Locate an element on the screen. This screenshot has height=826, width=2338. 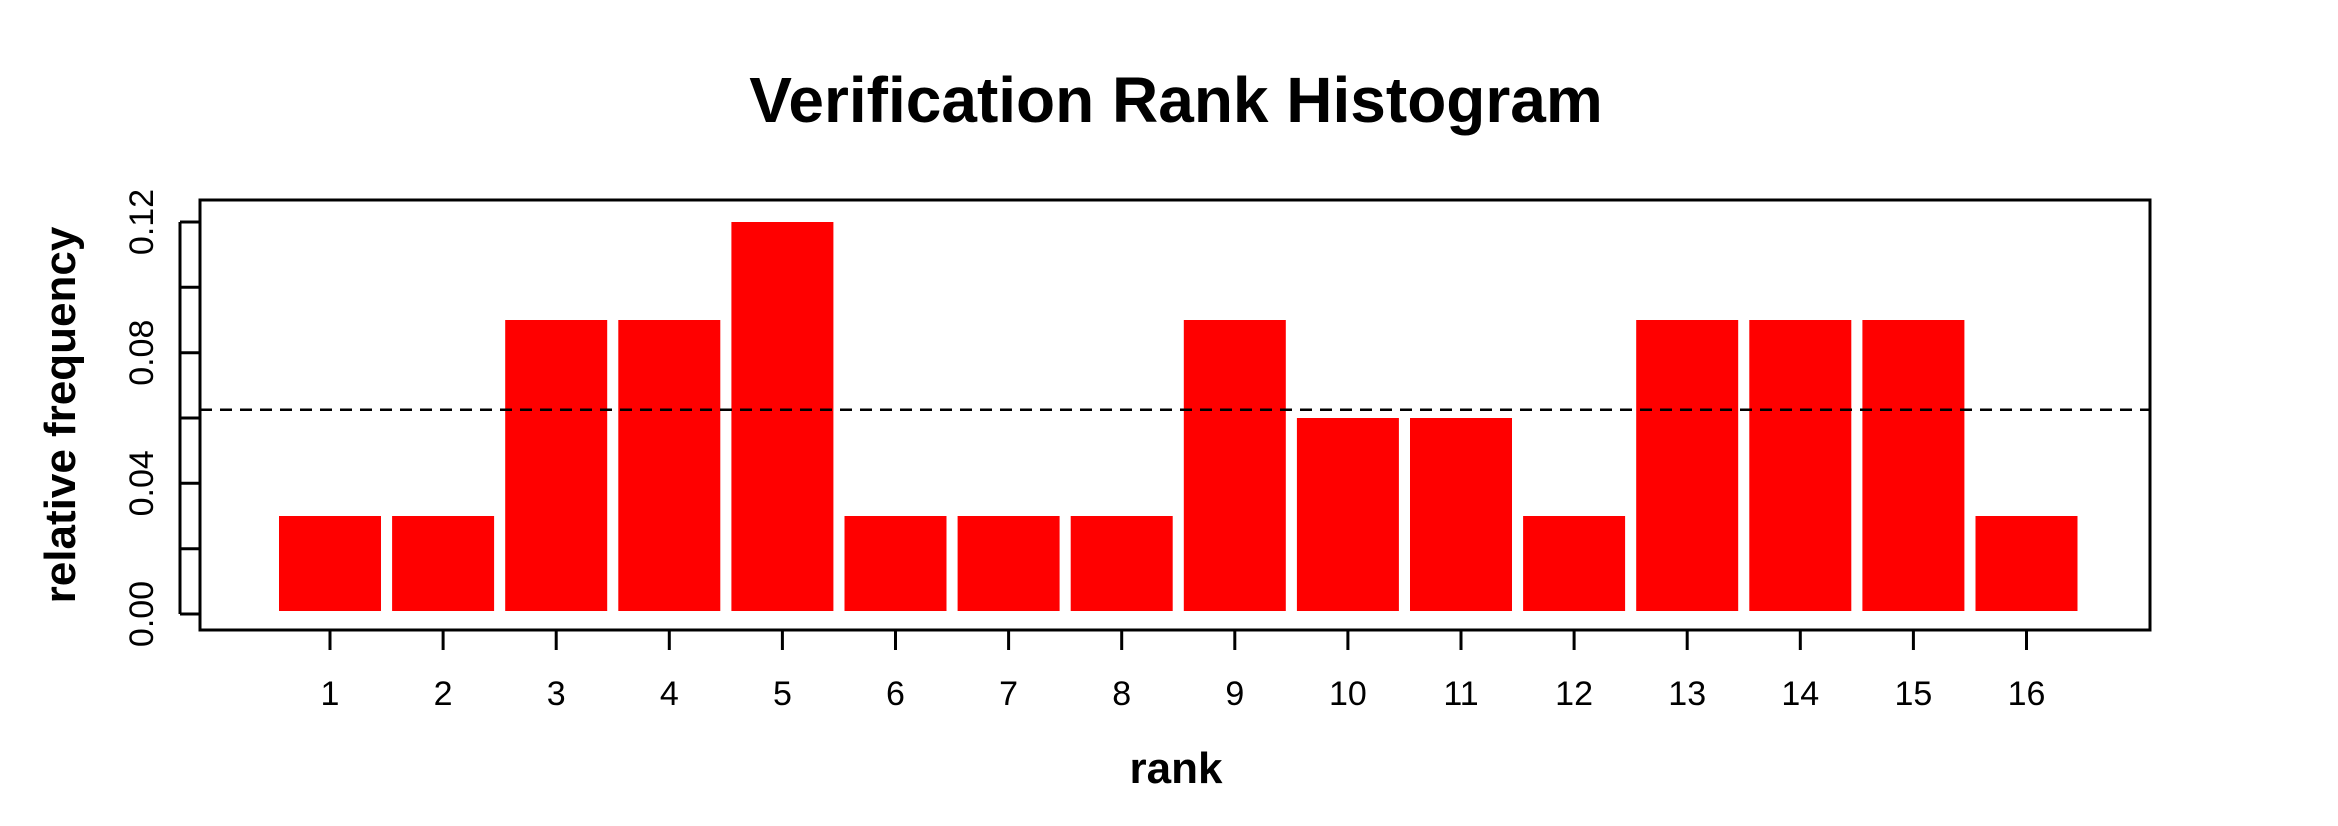
x-tick-label: 15 is located at coordinates (1913, 694).